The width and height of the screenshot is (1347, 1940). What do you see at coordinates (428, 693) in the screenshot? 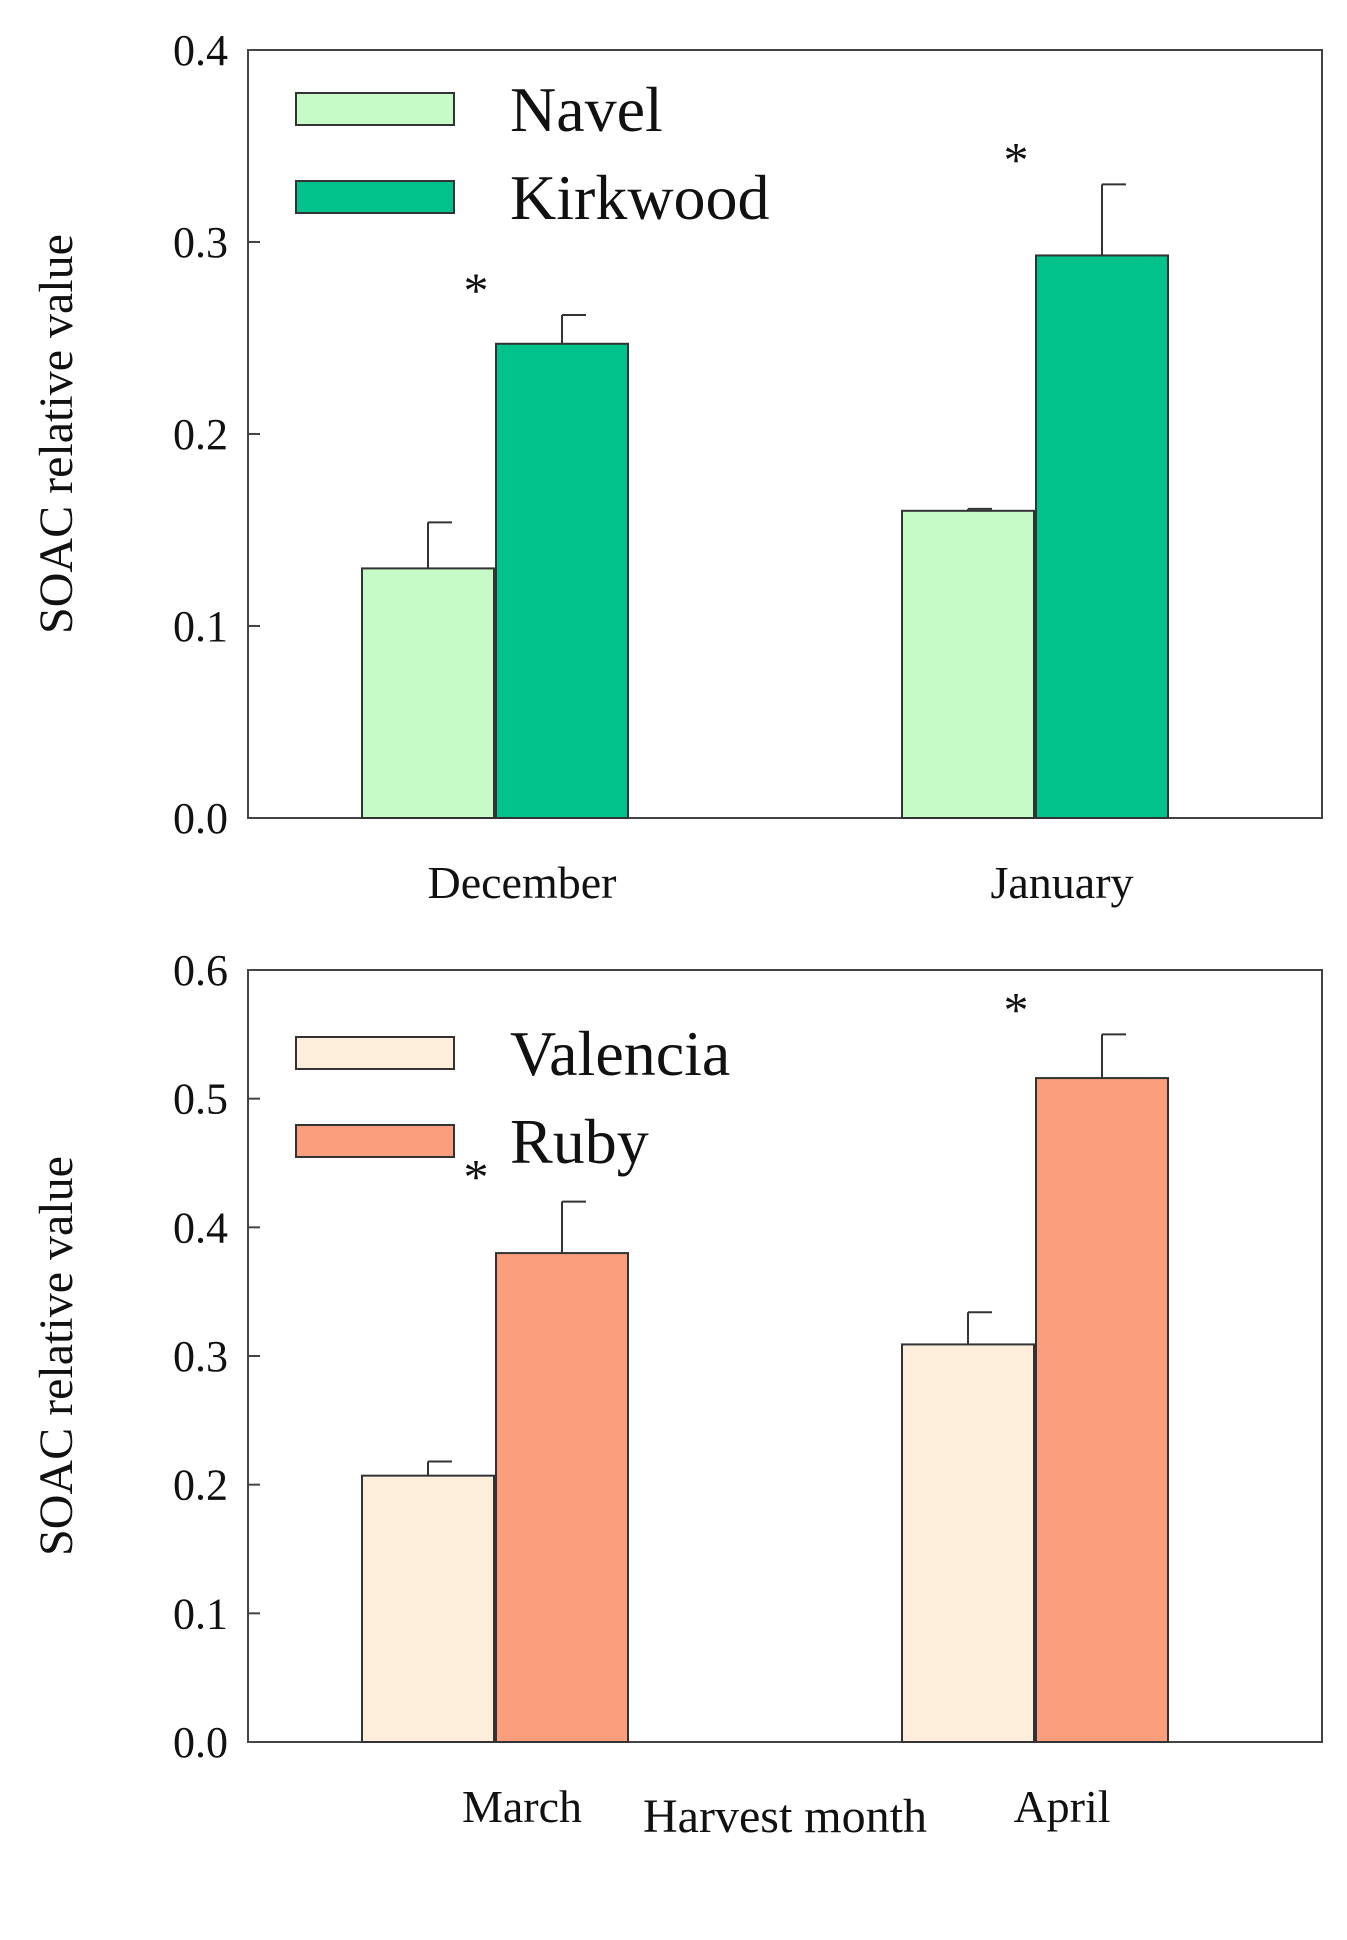
I see `bar-navel-december` at bounding box center [428, 693].